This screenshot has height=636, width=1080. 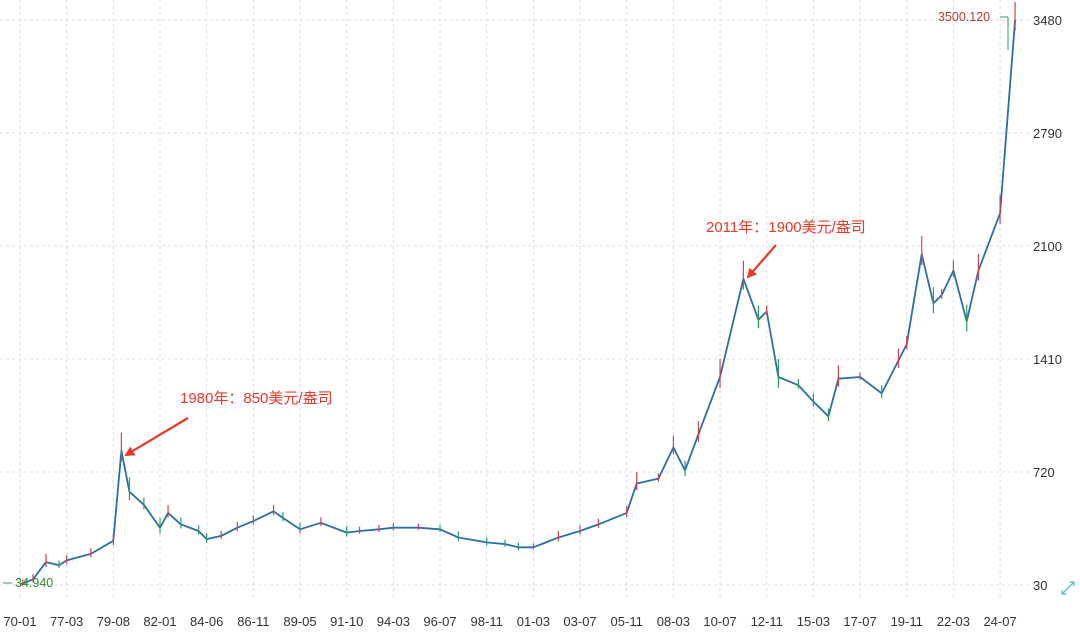 What do you see at coordinates (859, 621) in the screenshot?
I see `x-tick-label: 17-07` at bounding box center [859, 621].